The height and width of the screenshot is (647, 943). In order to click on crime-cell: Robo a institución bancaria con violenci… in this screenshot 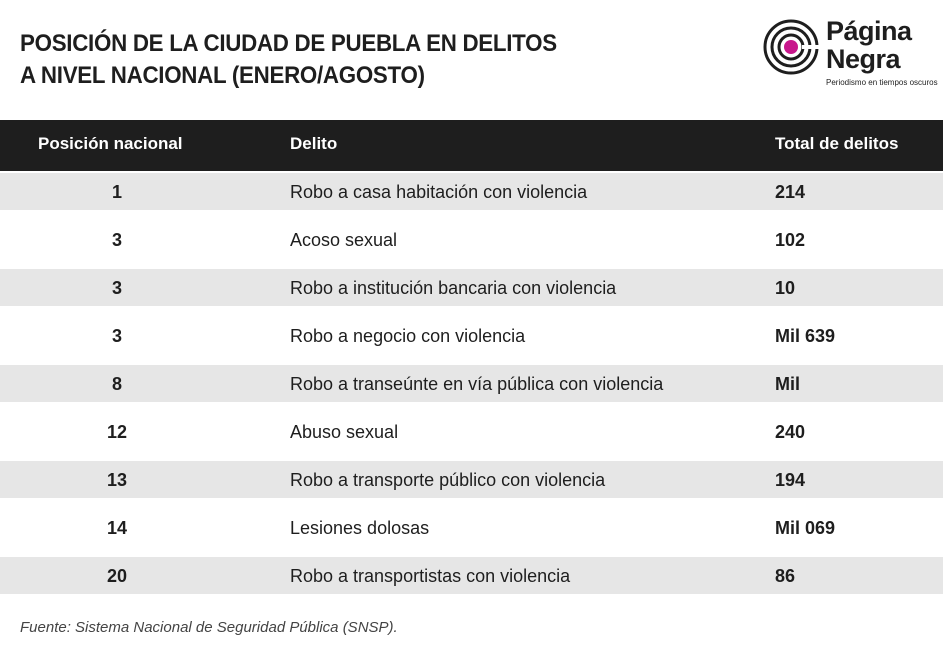, I will do `click(453, 288)`.